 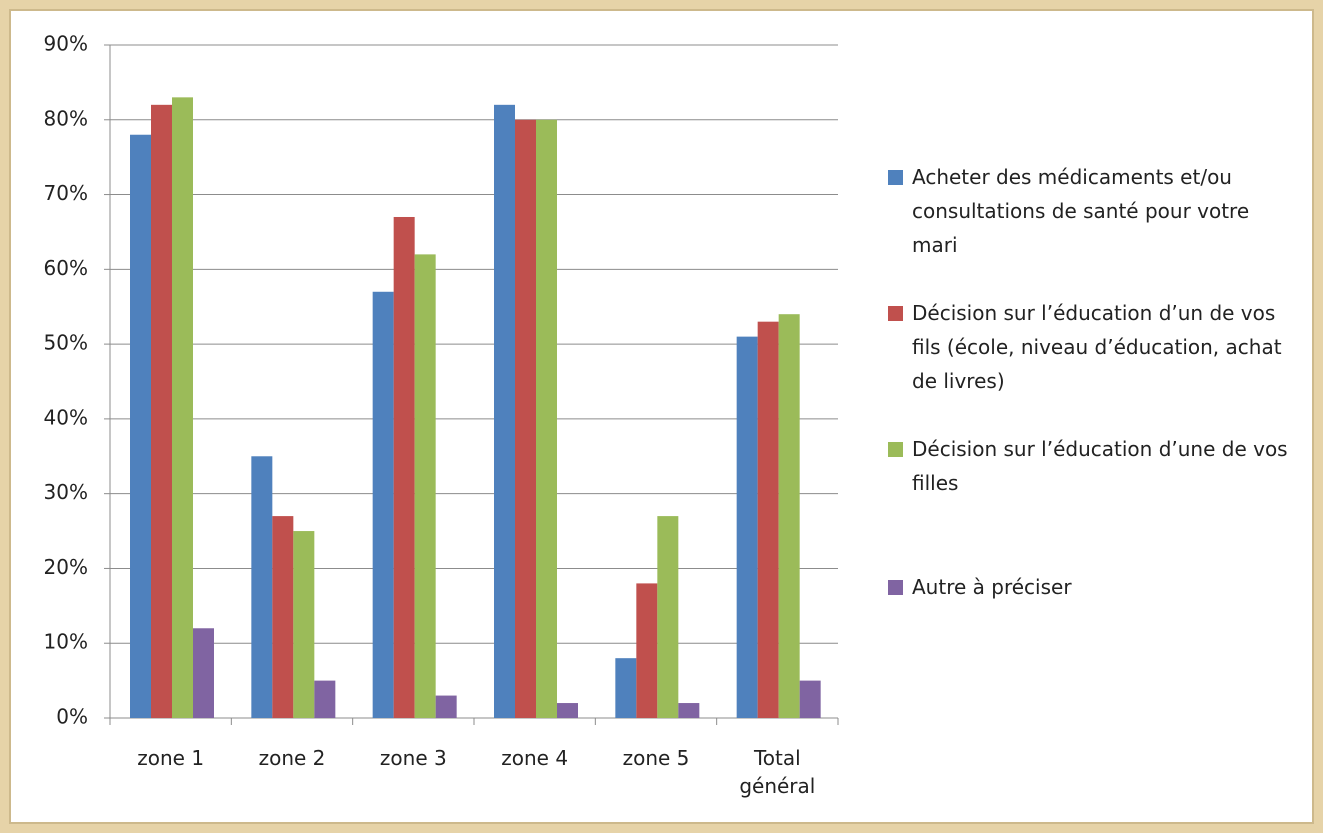 I want to click on y-tick-label: 30%, so click(x=66, y=492).